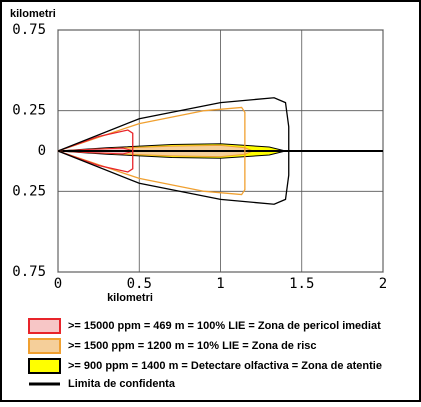 The width and height of the screenshot is (421, 407). I want to click on legend-label: Limita de confidenta, so click(122, 384).